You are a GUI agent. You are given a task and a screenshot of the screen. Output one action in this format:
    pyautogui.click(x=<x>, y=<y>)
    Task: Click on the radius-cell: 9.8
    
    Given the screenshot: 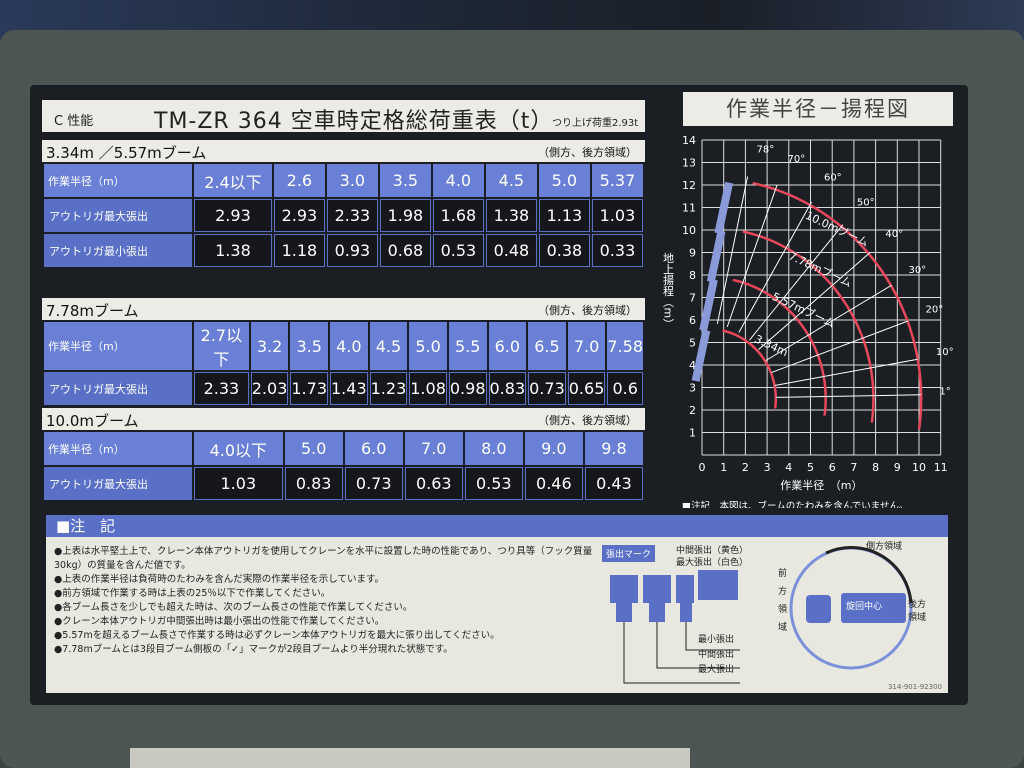 What is the action you would take?
    pyautogui.click(x=613, y=448)
    